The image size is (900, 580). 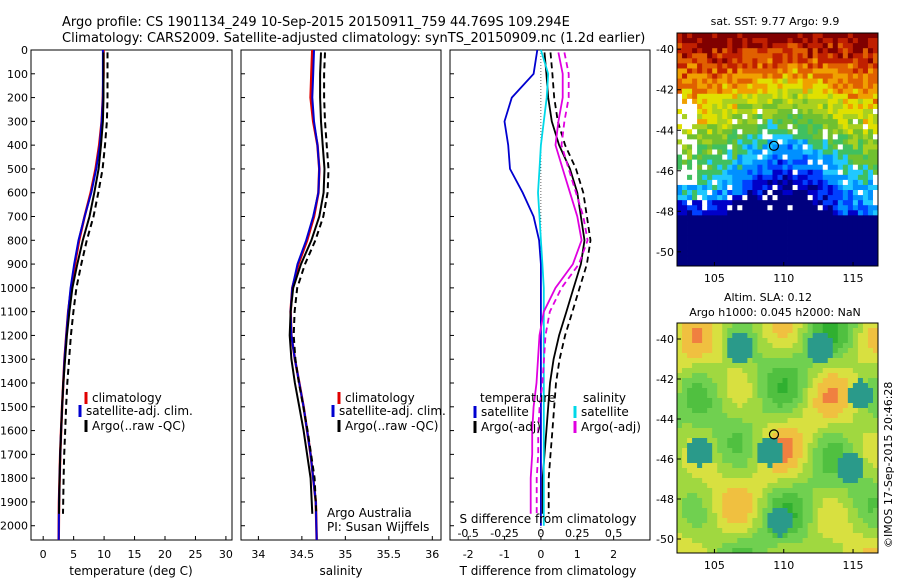 I want to click on x-tick-label: 36, so click(x=432, y=554).